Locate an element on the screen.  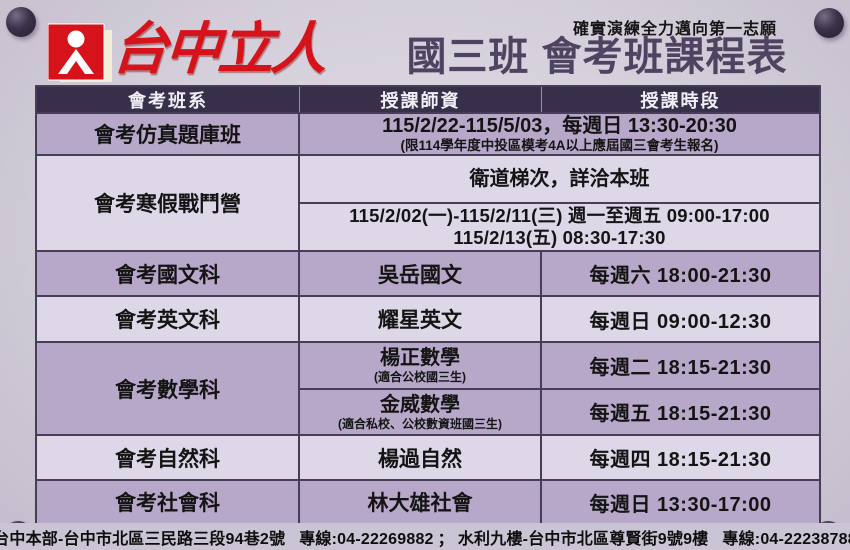
time-cell: 每週五 18:15-21:30 is located at coordinates (680, 414).